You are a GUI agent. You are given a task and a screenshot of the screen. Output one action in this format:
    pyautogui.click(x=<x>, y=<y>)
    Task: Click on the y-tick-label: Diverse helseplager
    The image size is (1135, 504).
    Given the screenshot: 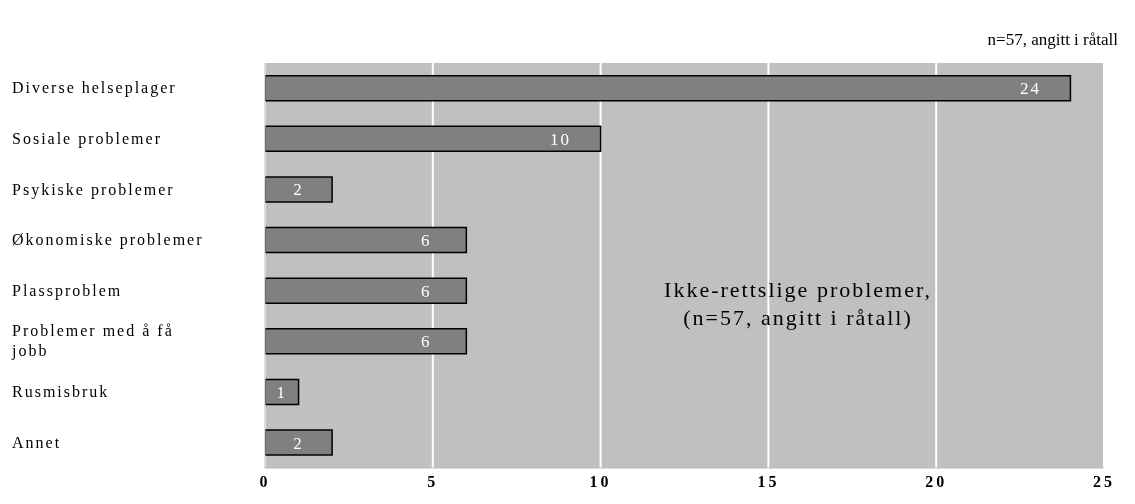 What is the action you would take?
    pyautogui.click(x=94, y=88)
    